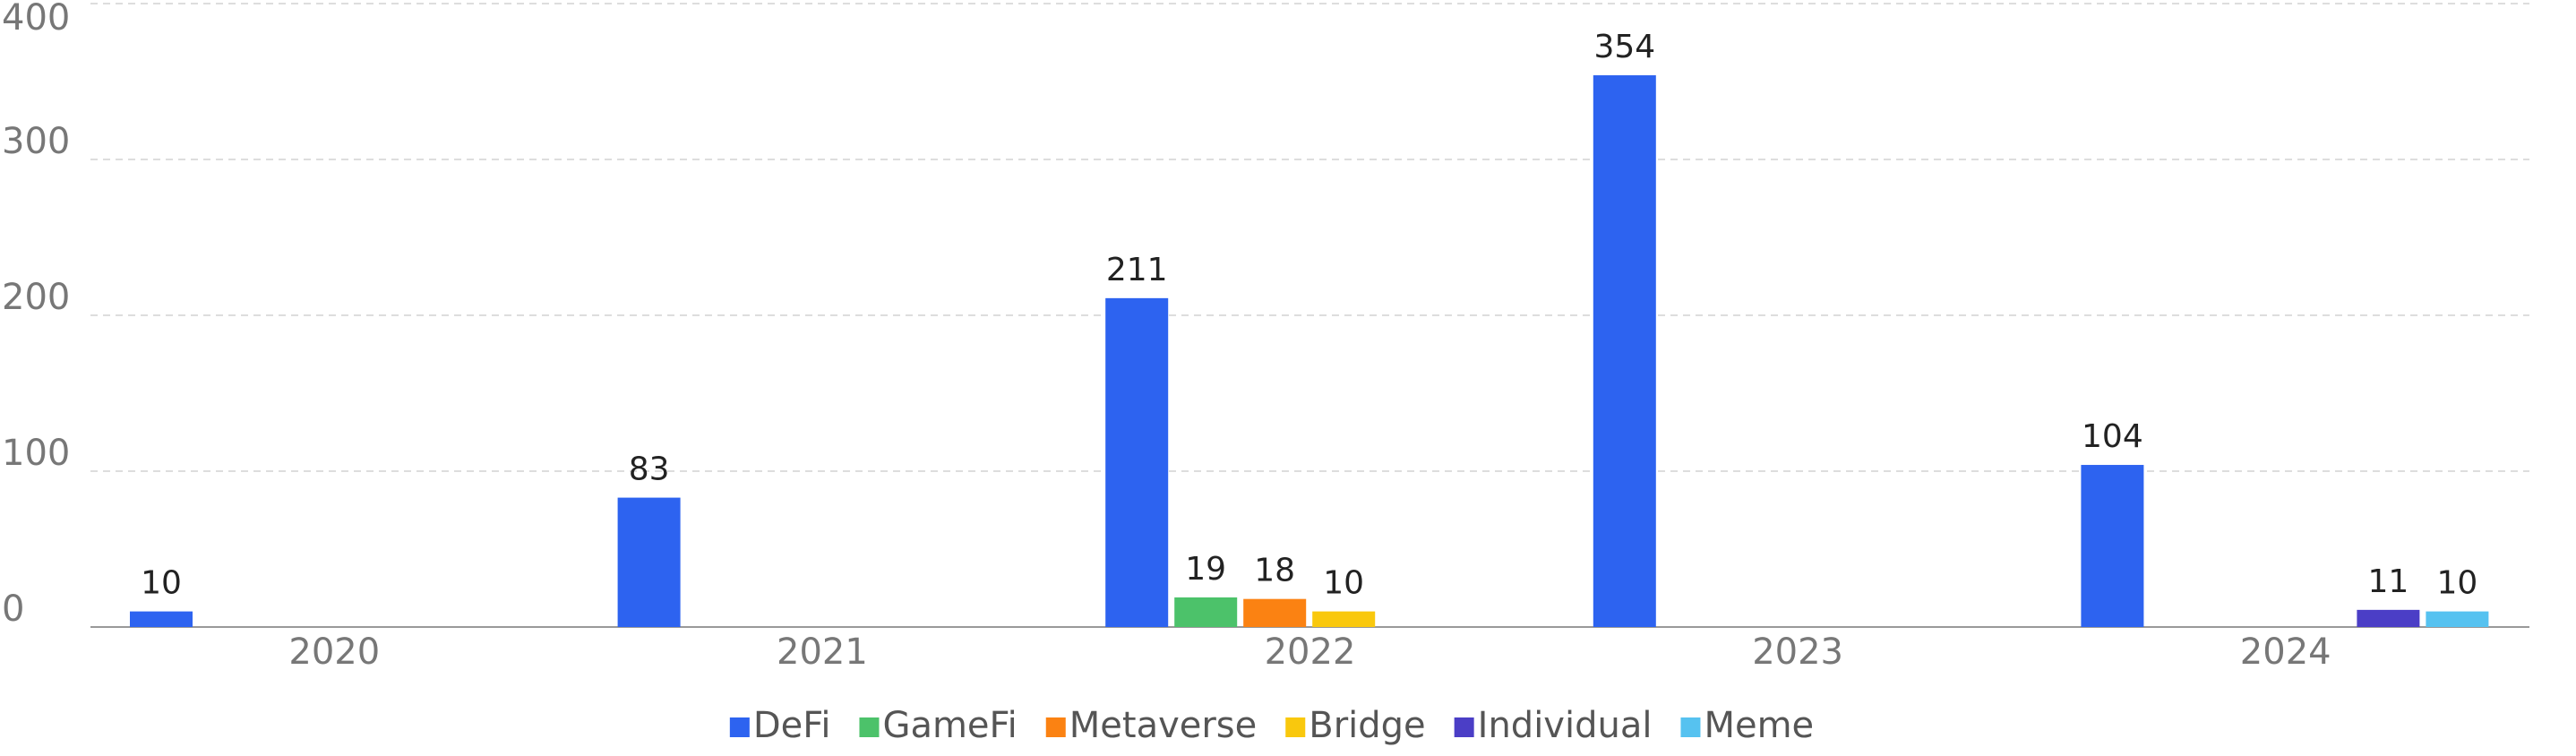 The width and height of the screenshot is (2576, 756). What do you see at coordinates (1274, 571) in the screenshot?
I see `data-label: 18` at bounding box center [1274, 571].